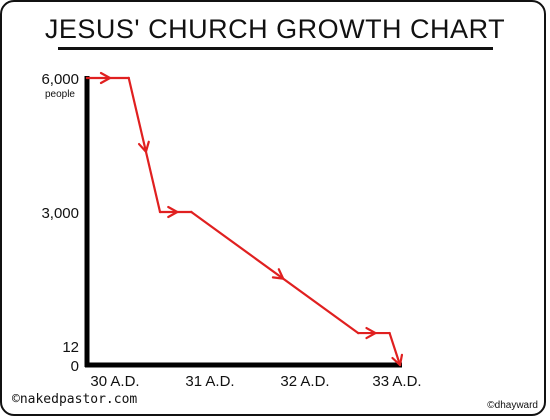 The height and width of the screenshot is (420, 550). I want to click on artist-credit: ©dhayward, so click(512, 405).